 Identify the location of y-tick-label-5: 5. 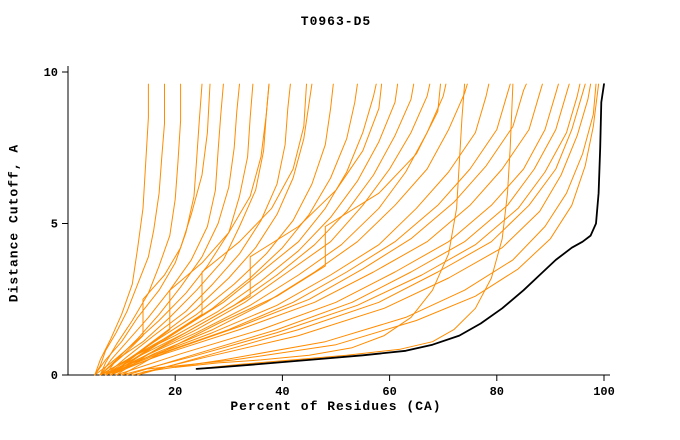
(54, 225).